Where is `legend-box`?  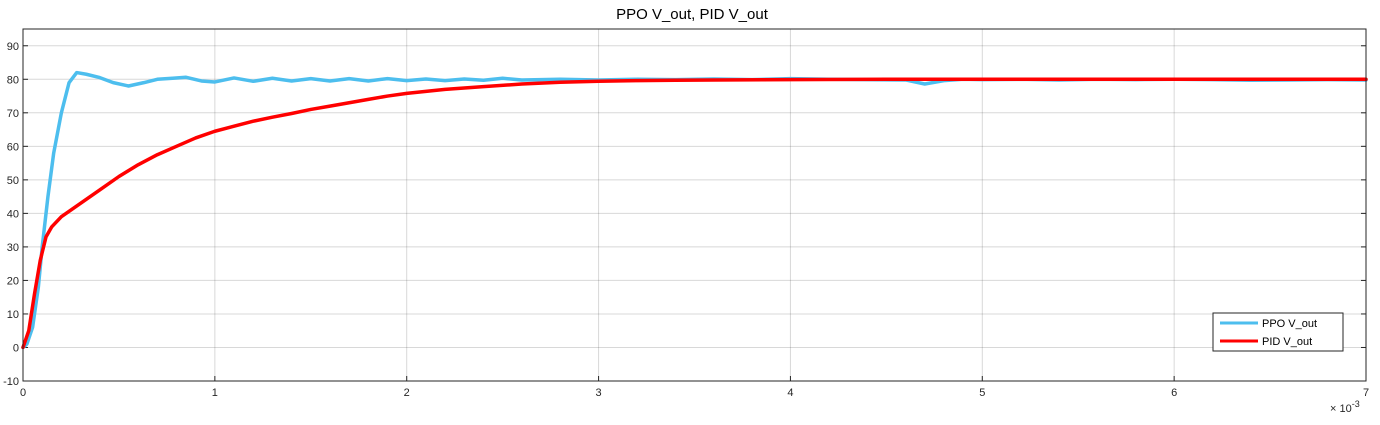 legend-box is located at coordinates (1278, 332).